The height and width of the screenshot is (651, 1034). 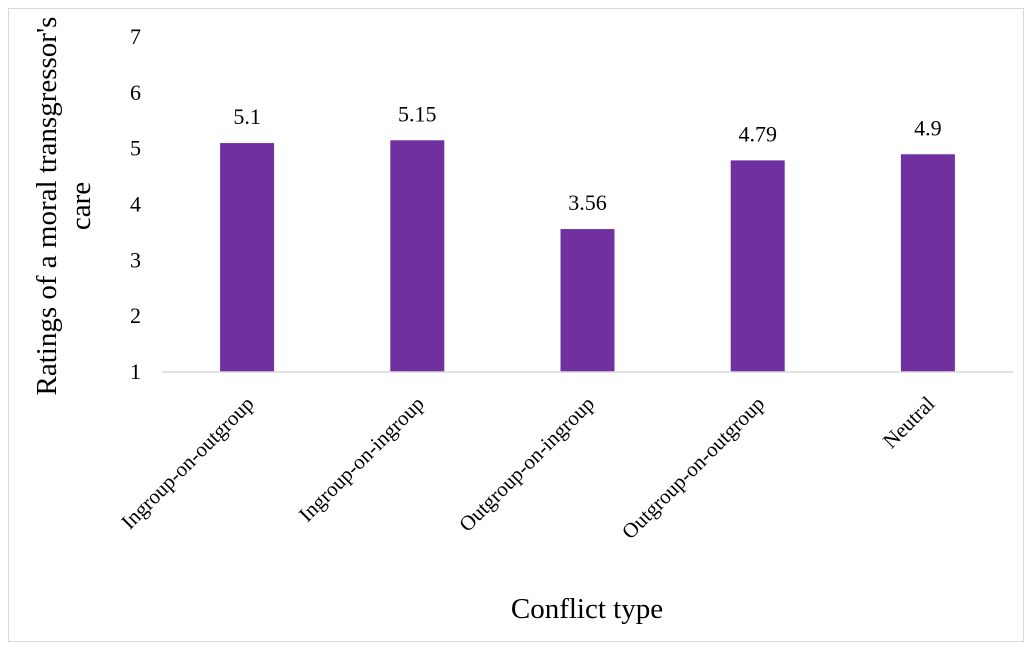 What do you see at coordinates (909, 422) in the screenshot?
I see `x-category-label: Neutral` at bounding box center [909, 422].